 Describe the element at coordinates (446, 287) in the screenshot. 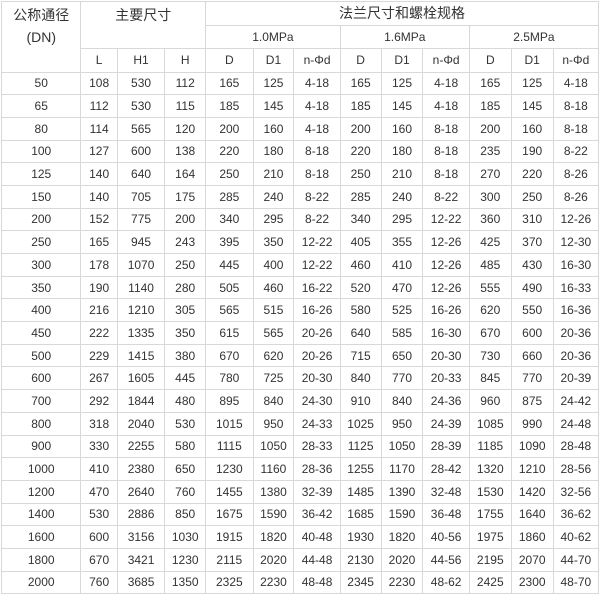

I see `table-cell: 12-26` at that location.